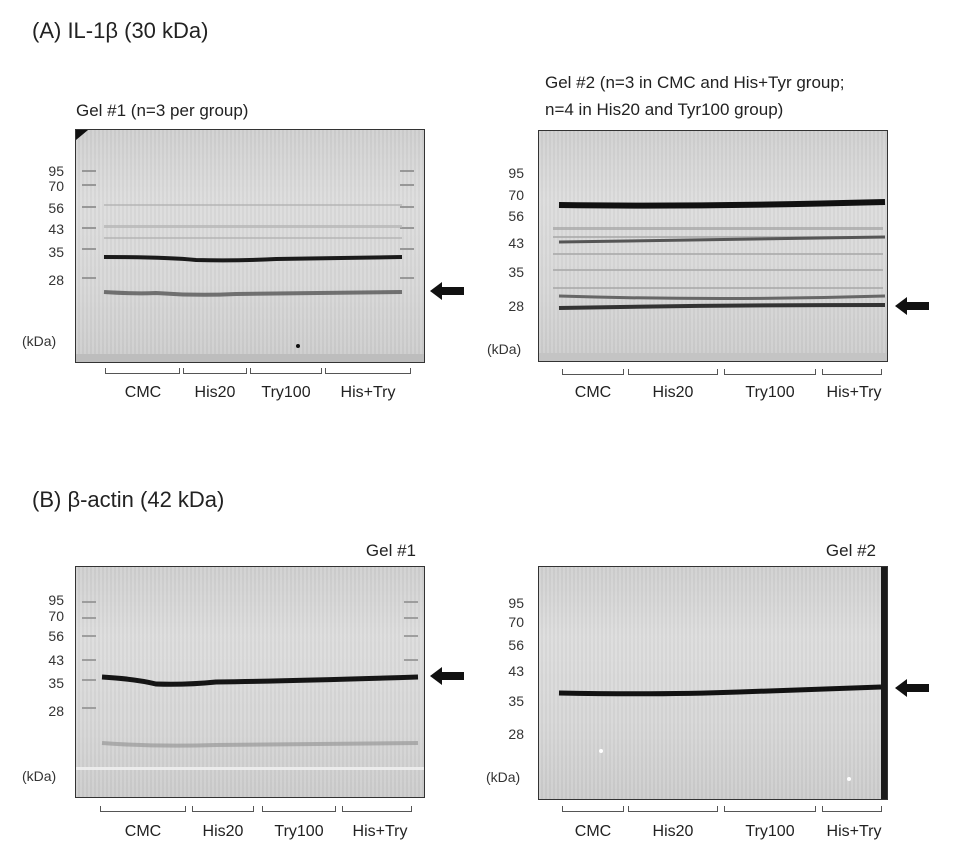  What do you see at coordinates (390, 550) in the screenshot?
I see `gel-b1-title: Gel #1` at bounding box center [390, 550].